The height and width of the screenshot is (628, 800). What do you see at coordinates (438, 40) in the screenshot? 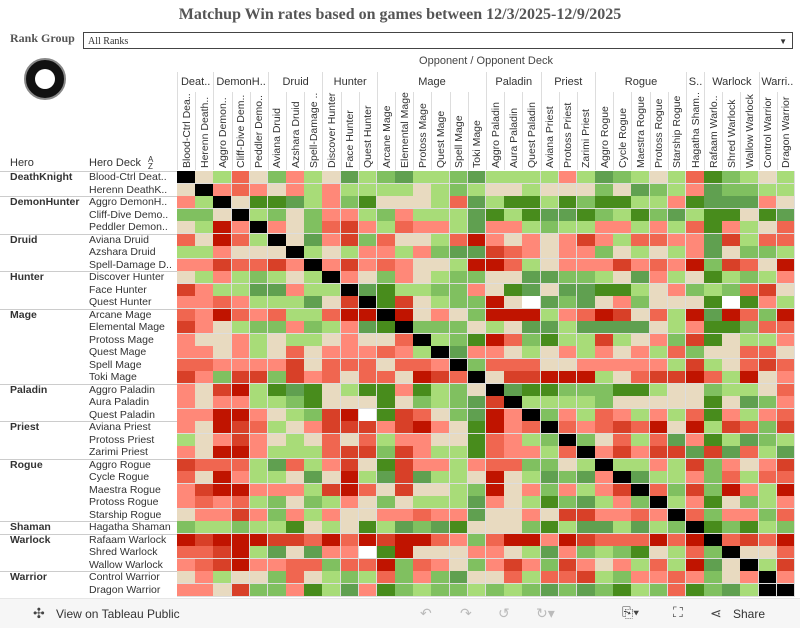
I see `rank-group-dropdown: All Ranks ▼` at bounding box center [438, 40].